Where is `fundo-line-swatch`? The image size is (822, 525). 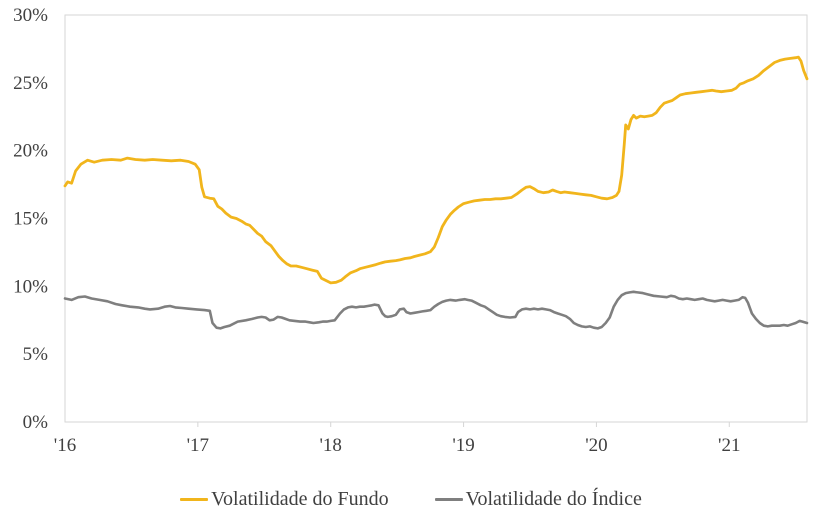 fundo-line-swatch is located at coordinates (194, 499).